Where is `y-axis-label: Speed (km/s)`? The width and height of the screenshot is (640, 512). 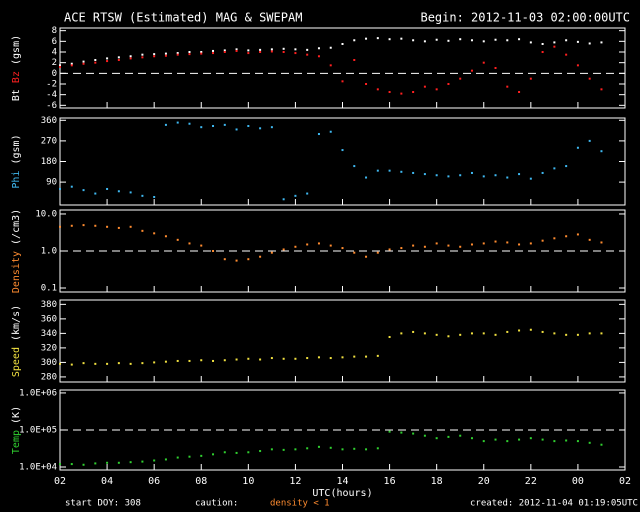
y-axis-label: Speed (km/s) is located at coordinates (16, 341).